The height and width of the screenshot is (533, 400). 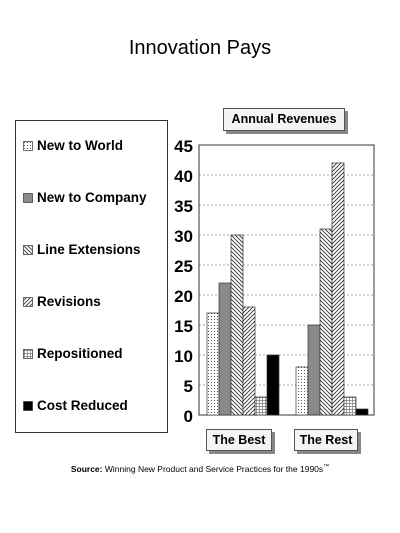 What do you see at coordinates (183, 236) in the screenshot?
I see `y-tick-label: 30` at bounding box center [183, 236].